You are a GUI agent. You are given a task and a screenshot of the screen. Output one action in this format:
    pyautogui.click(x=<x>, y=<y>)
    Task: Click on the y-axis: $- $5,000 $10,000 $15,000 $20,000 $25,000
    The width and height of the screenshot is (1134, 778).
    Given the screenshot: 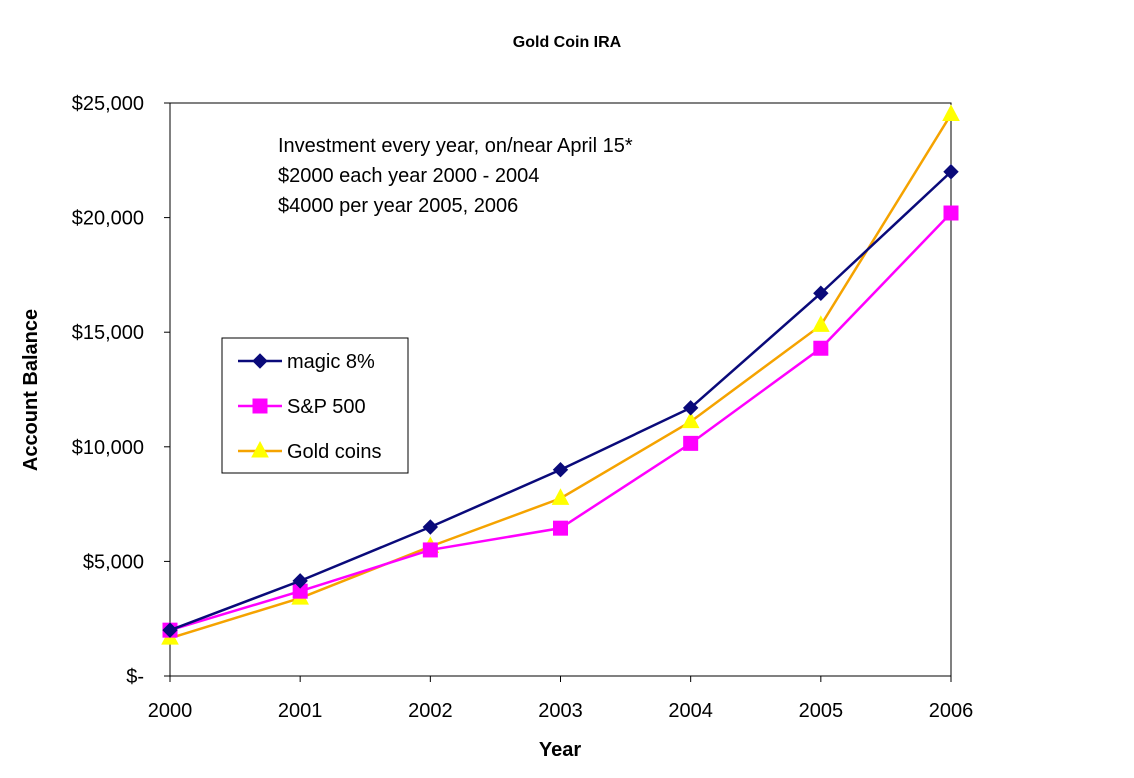 What is the action you would take?
    pyautogui.click(x=121, y=390)
    